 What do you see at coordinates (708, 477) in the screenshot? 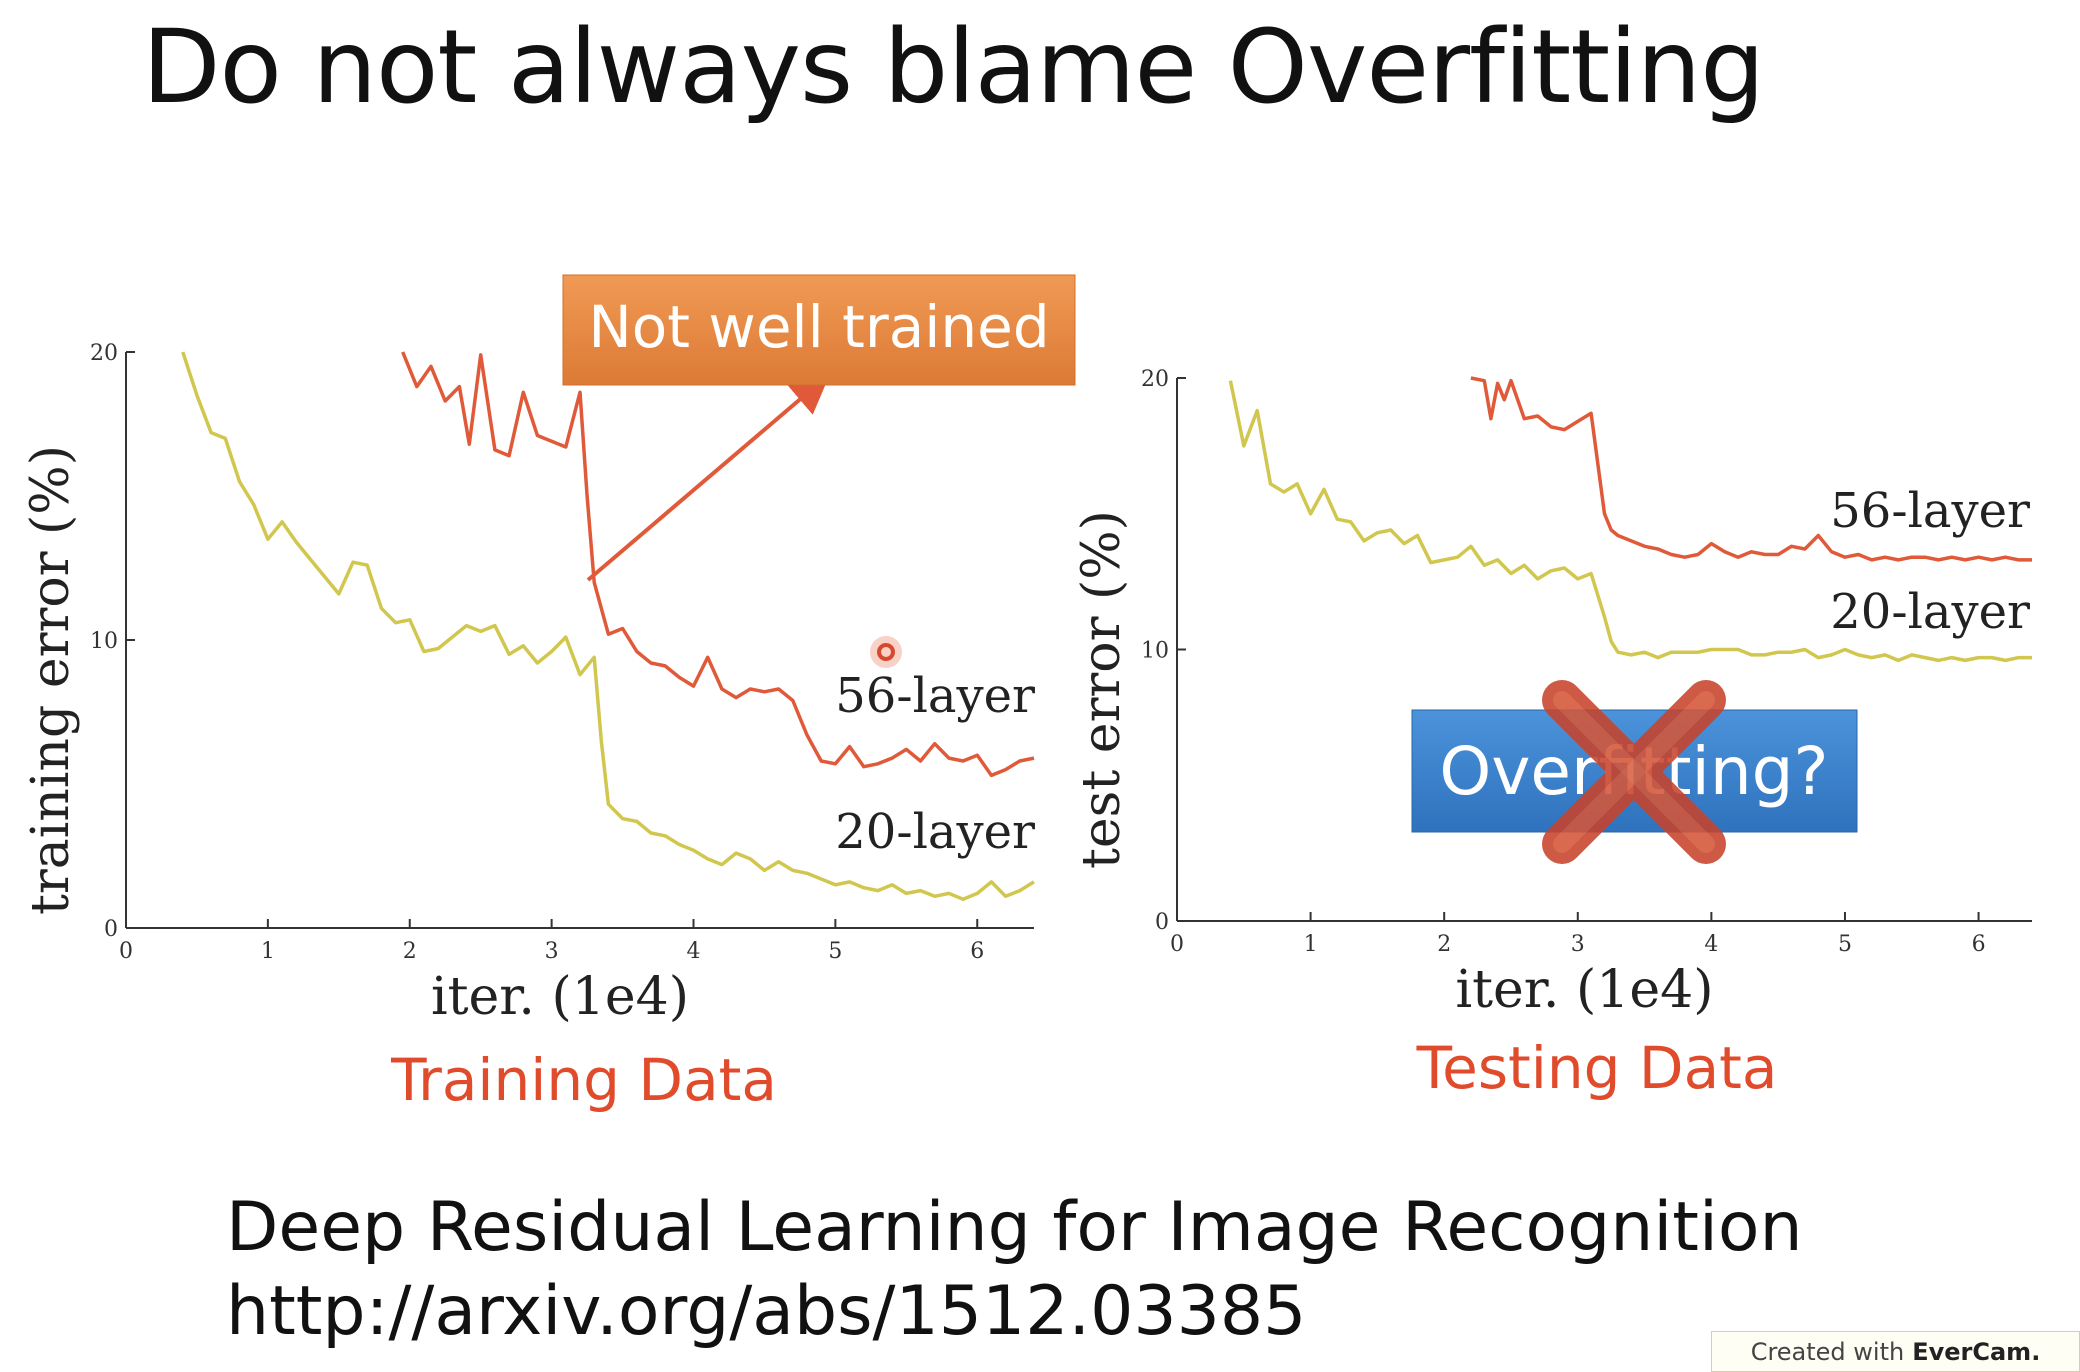
I see `arrow-icon` at bounding box center [708, 477].